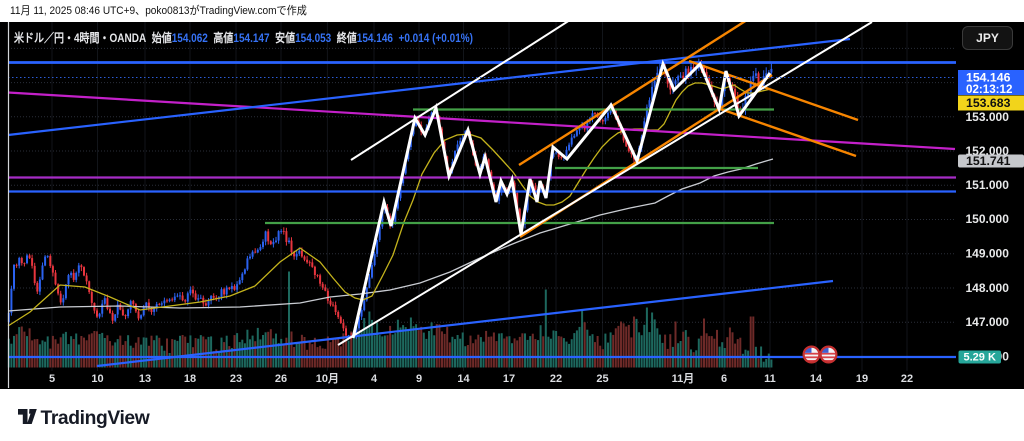 The height and width of the screenshot is (441, 1024). What do you see at coordinates (862, 379) in the screenshot?
I see `svg-text: 19` at bounding box center [862, 379].